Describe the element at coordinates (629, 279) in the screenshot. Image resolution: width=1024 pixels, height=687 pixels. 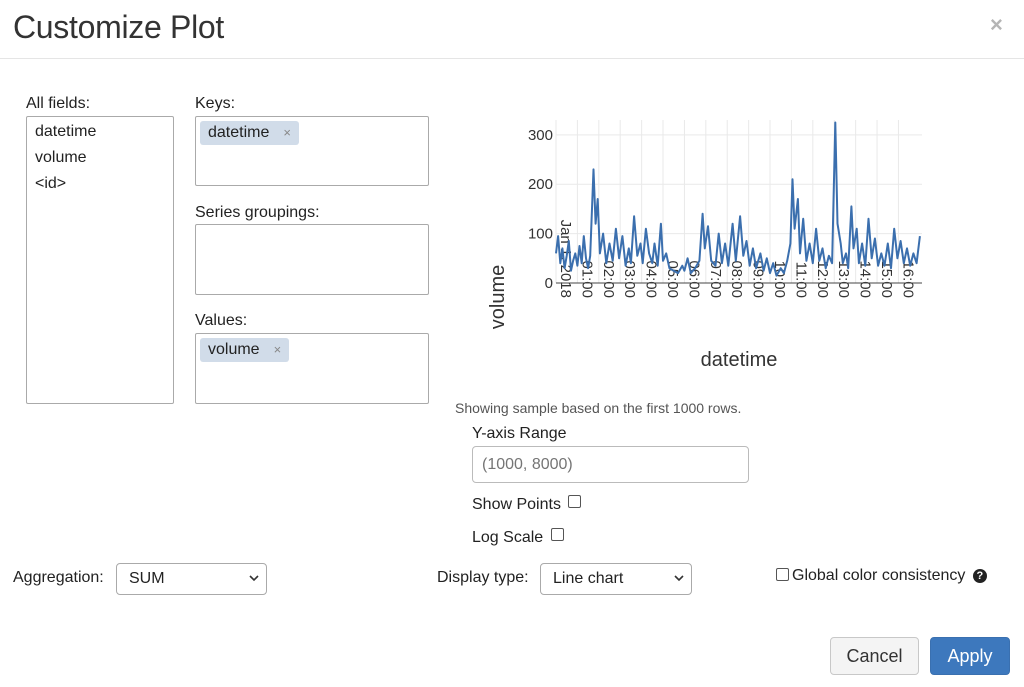
I see `x-tick-label: 03:00` at that location.